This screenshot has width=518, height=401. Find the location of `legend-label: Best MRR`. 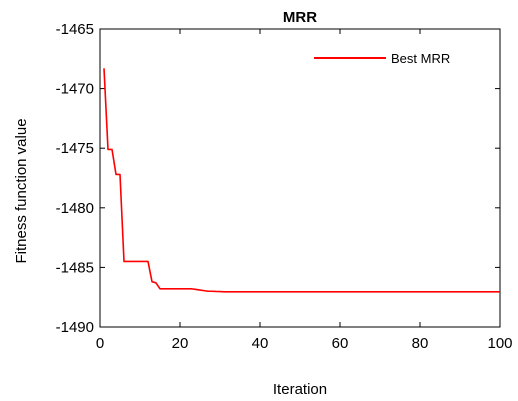

legend-label: Best MRR is located at coordinates (420, 58).